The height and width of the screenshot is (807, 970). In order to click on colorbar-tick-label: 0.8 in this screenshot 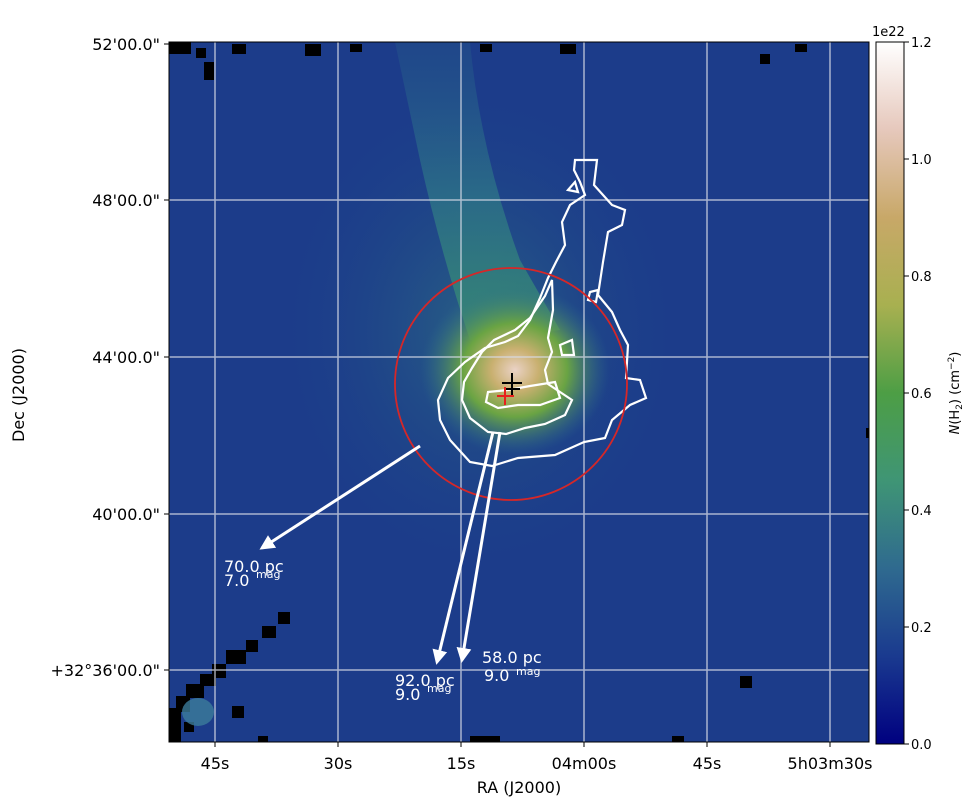, I will do `click(921, 277)`.